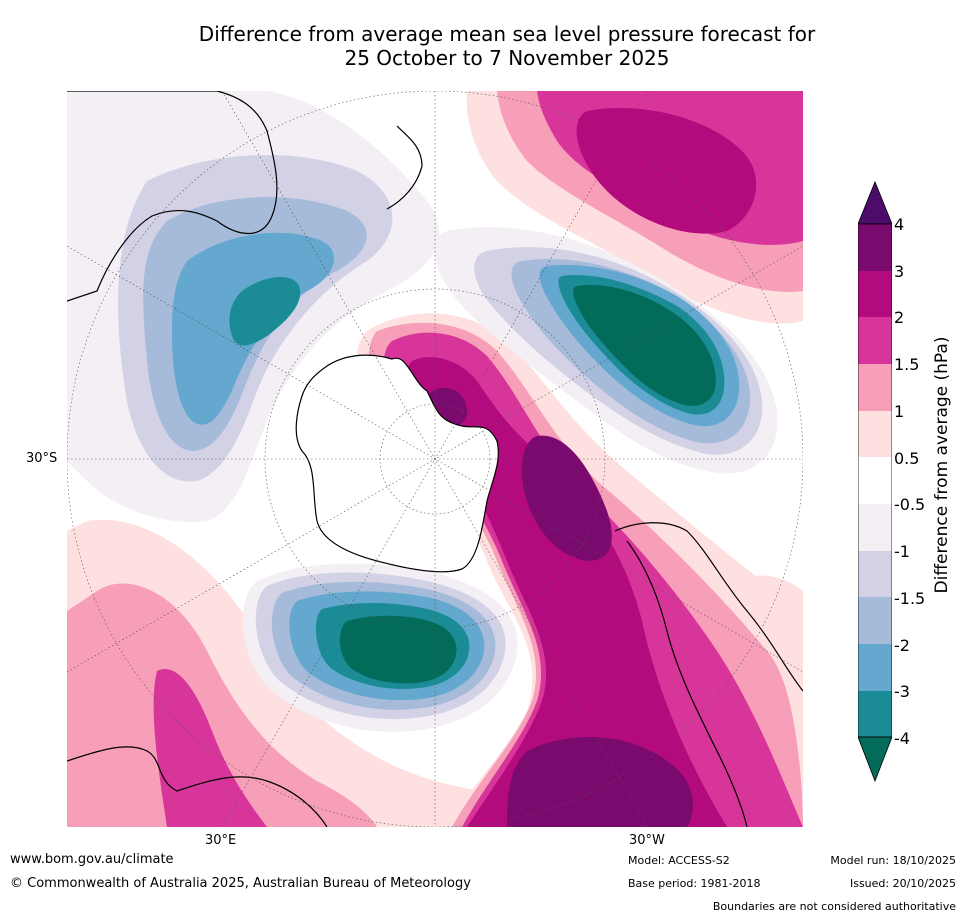 Image resolution: width=965 pixels, height=919 pixels. I want to click on colorbar-bin-m0p5-m1, so click(875, 527).